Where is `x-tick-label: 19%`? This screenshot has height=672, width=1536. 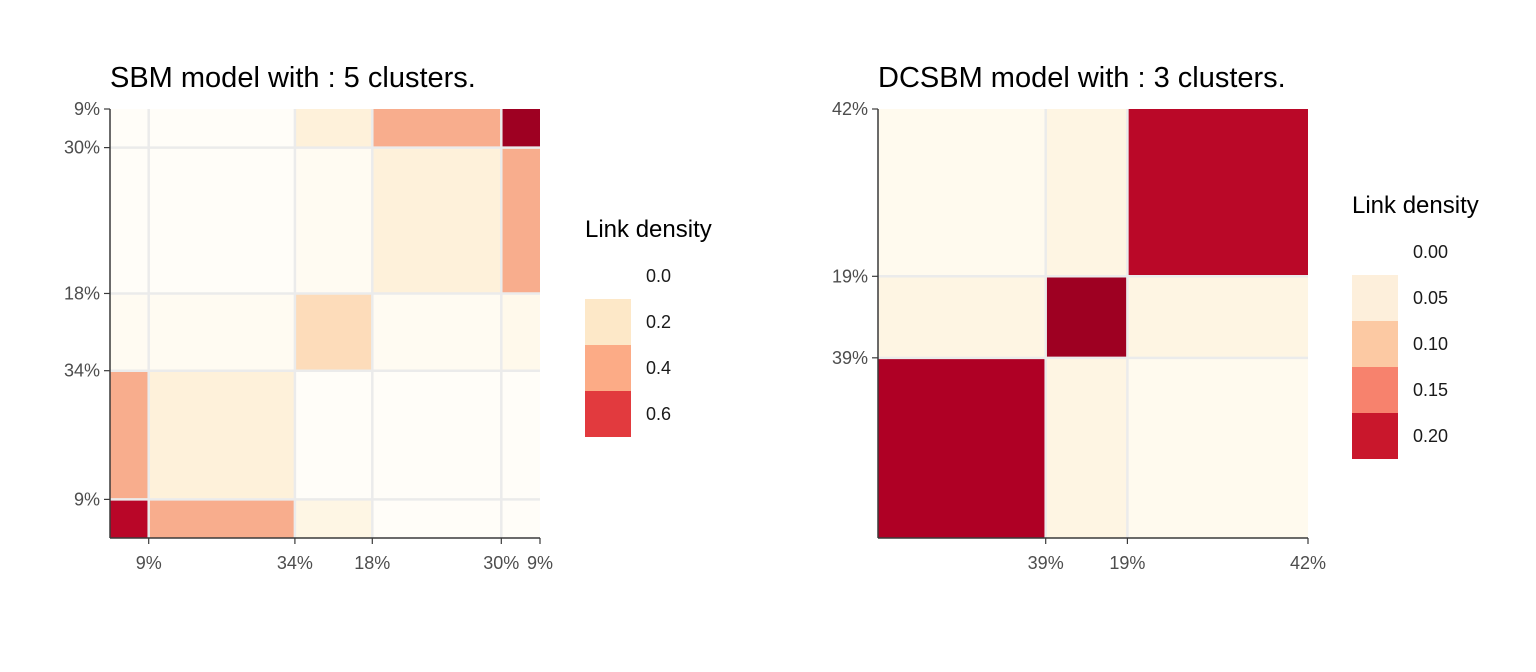 x-tick-label: 19% is located at coordinates (1127, 563).